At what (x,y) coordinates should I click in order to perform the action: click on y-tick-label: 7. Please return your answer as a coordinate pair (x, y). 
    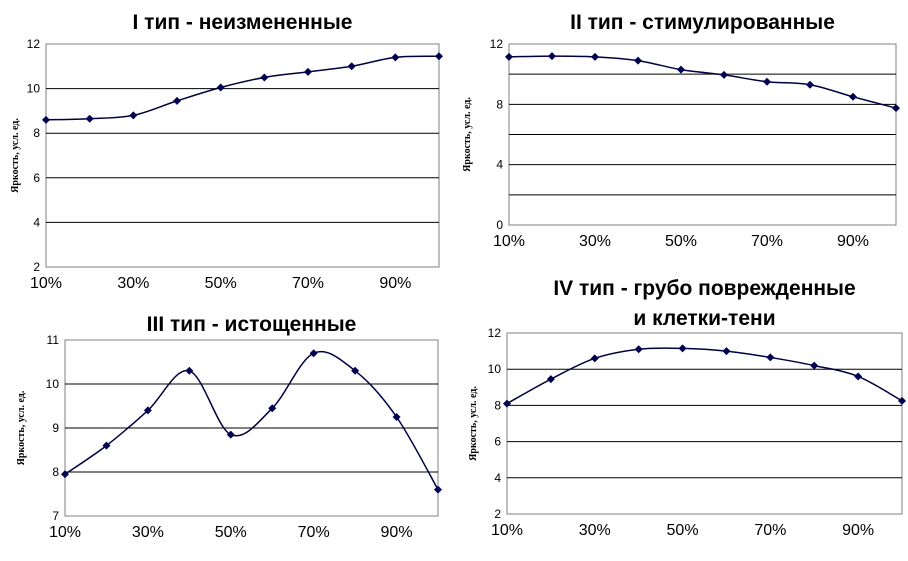
    Looking at the image, I should click on (55, 516).